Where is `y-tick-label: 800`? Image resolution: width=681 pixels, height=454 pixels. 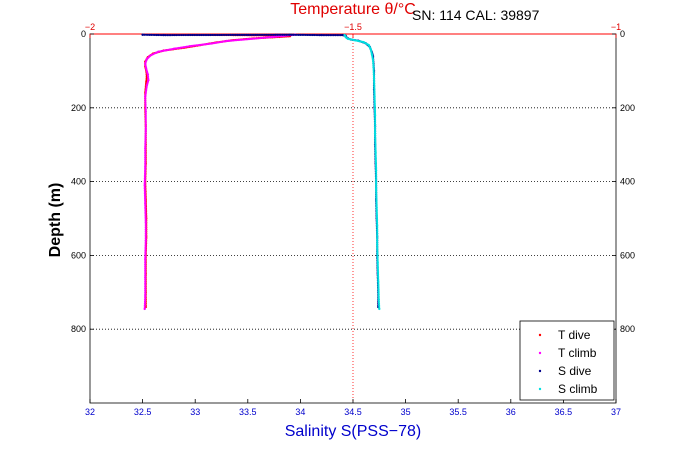
y-tick-label: 800 is located at coordinates (78, 329).